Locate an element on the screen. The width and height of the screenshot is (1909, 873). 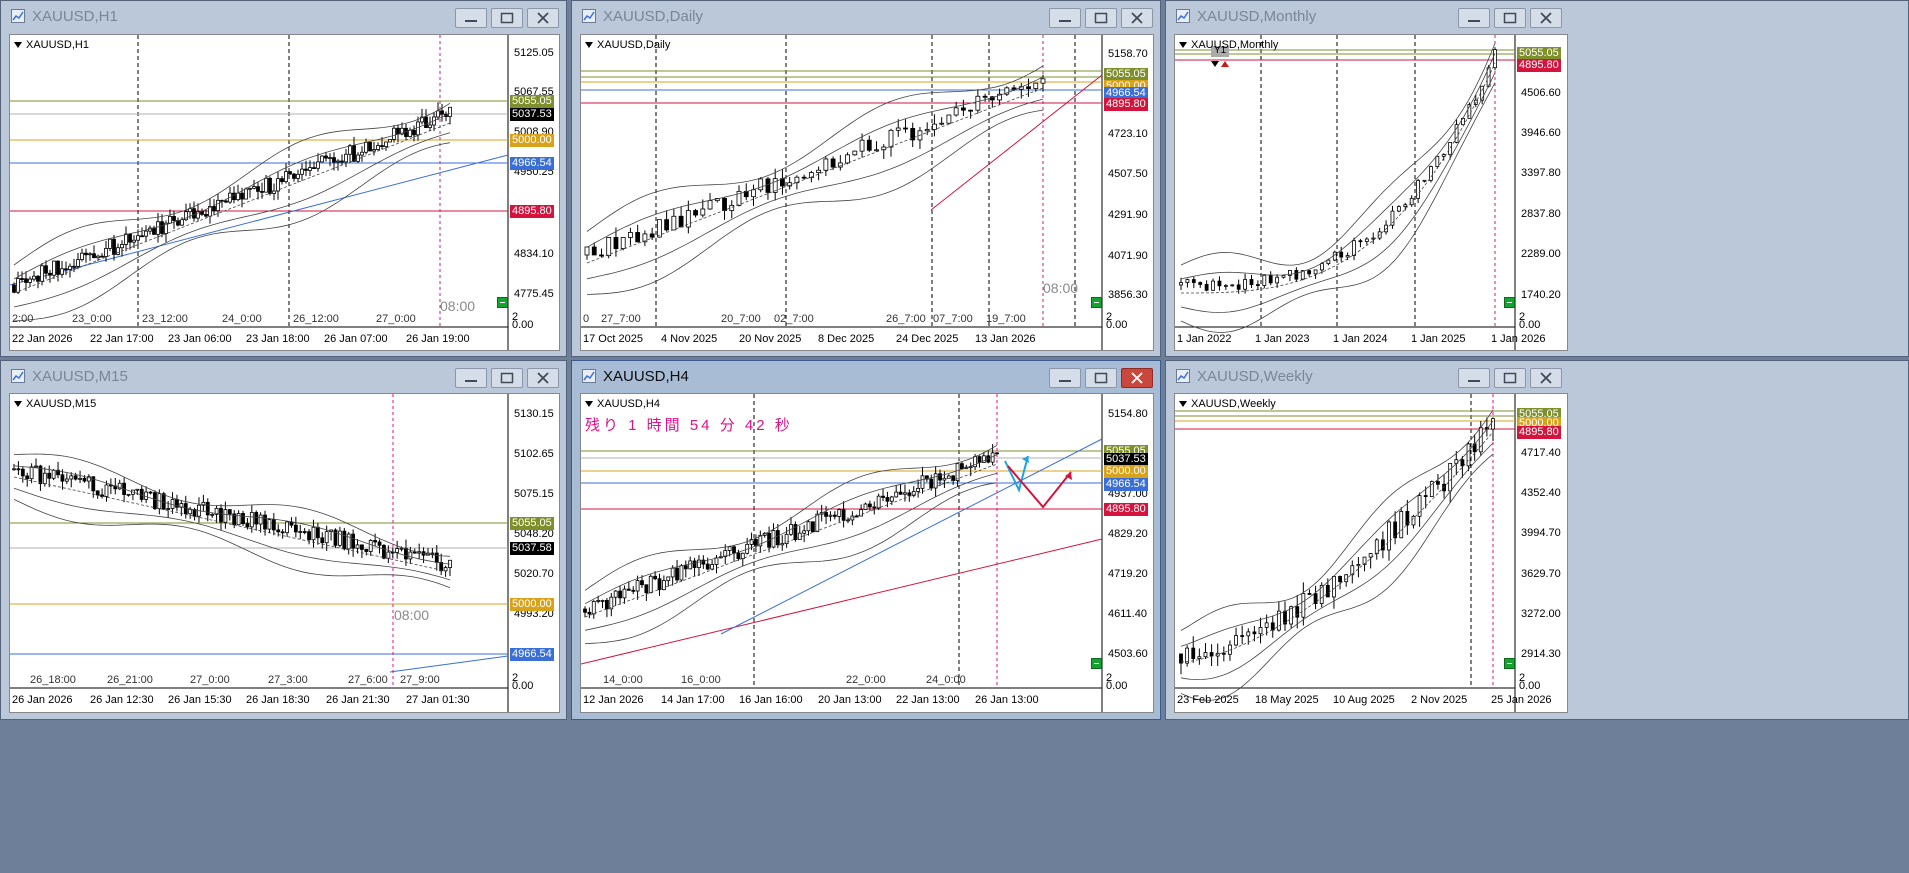
maximize-icon is located at coordinates (1101, 378).